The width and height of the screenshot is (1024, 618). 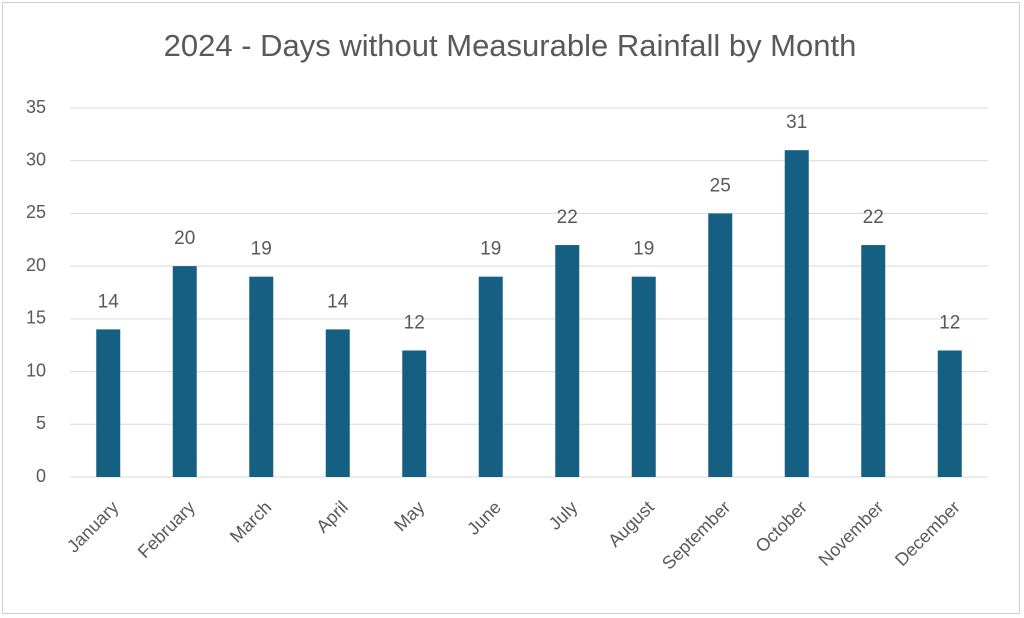 What do you see at coordinates (36, 212) in the screenshot?
I see `y-tick-label: 25` at bounding box center [36, 212].